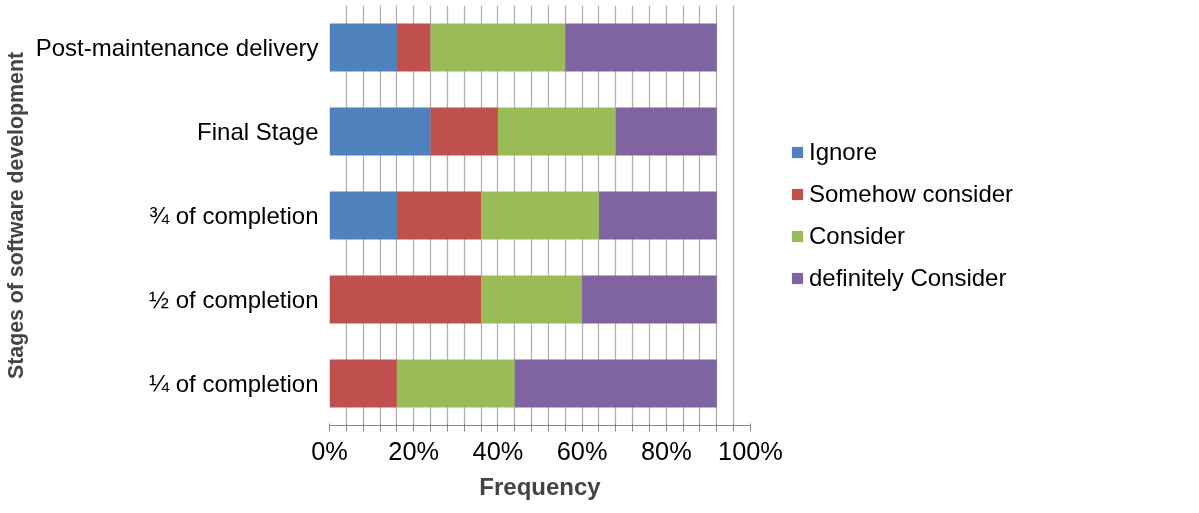 This screenshot has height=513, width=1199. Describe the element at coordinates (177, 47) in the screenshot. I see `y-tick-label: Post-maintenance delivery` at that location.